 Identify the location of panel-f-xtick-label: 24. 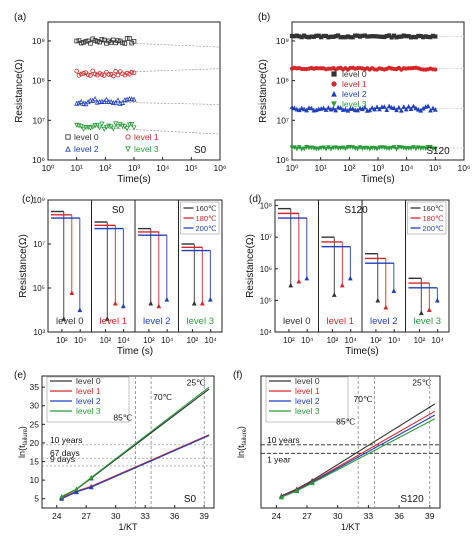
(277, 516).